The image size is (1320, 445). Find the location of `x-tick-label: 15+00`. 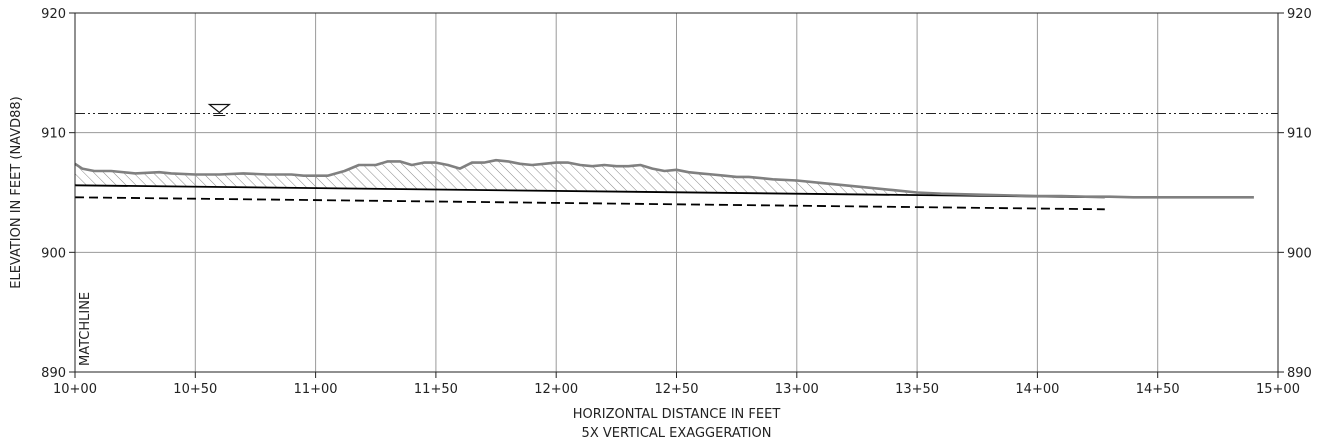

x-tick-label: 15+00 is located at coordinates (1278, 389).